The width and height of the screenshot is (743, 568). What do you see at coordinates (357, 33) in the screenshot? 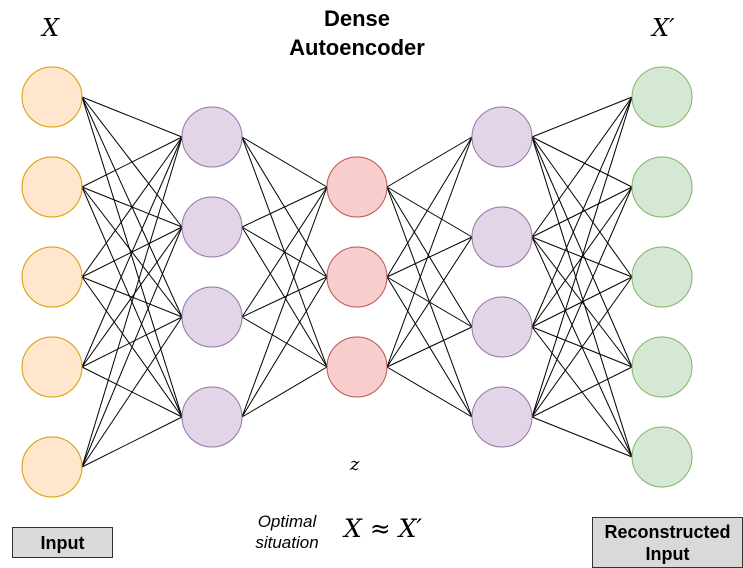
I see `diagram-title: Dense Autoencoder` at bounding box center [357, 33].